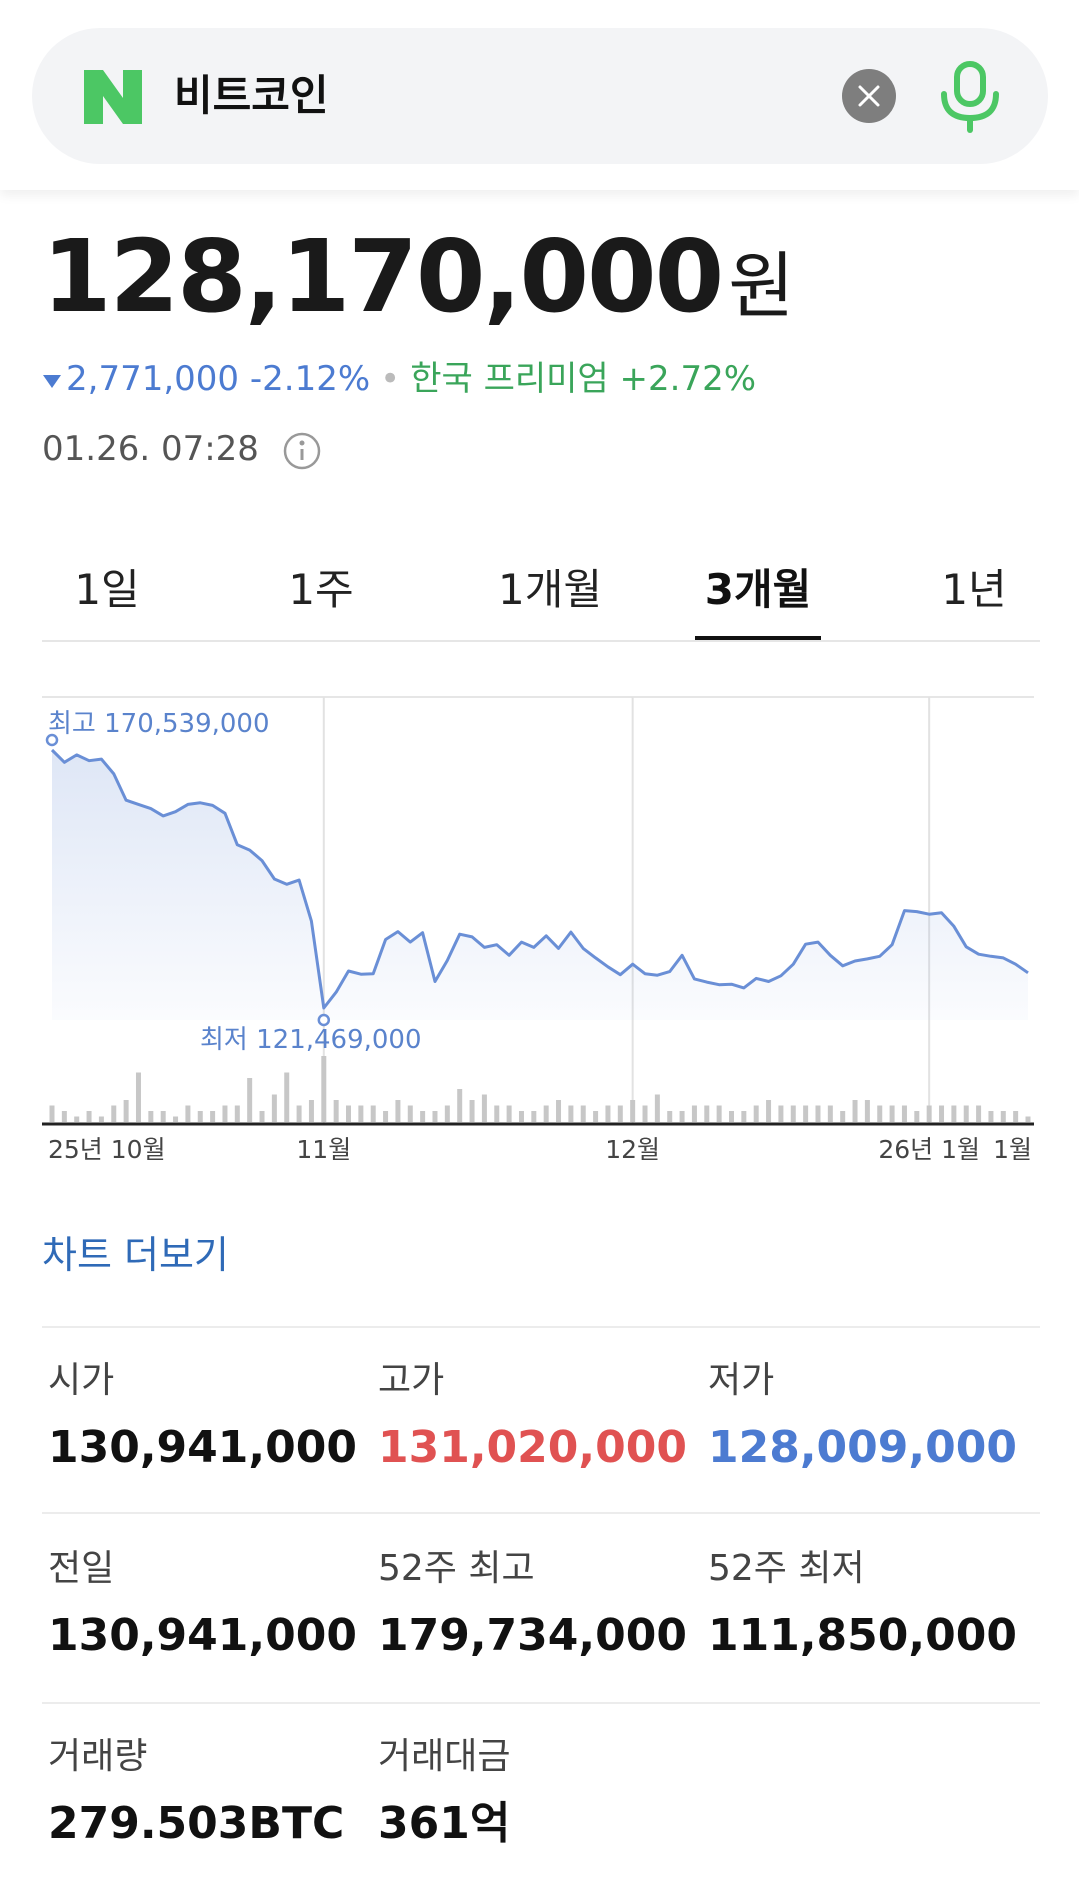 Image resolution: width=1079 pixels, height=1894 pixels. Describe the element at coordinates (549, 589) in the screenshot. I see `tab-1month: 1개월` at that location.